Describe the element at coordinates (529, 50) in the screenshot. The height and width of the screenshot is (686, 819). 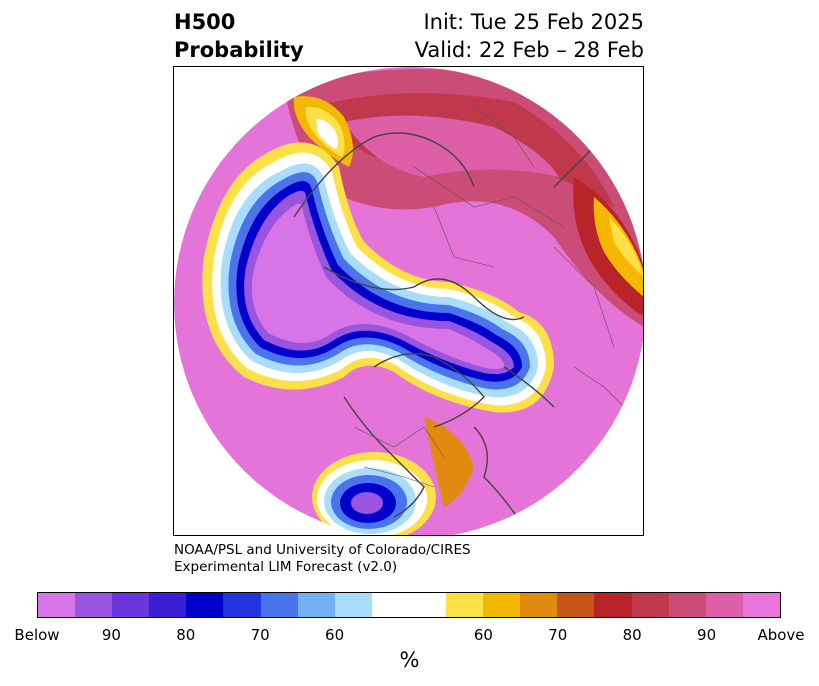
I see `valid-range: Valid: 22 Feb – 28 Feb` at that location.